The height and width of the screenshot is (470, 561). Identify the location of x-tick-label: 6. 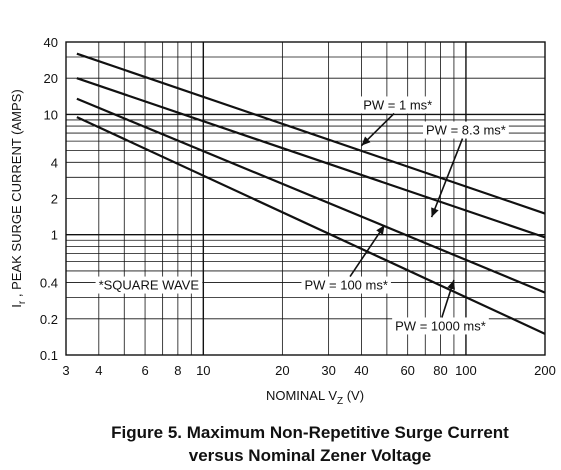
(144, 370).